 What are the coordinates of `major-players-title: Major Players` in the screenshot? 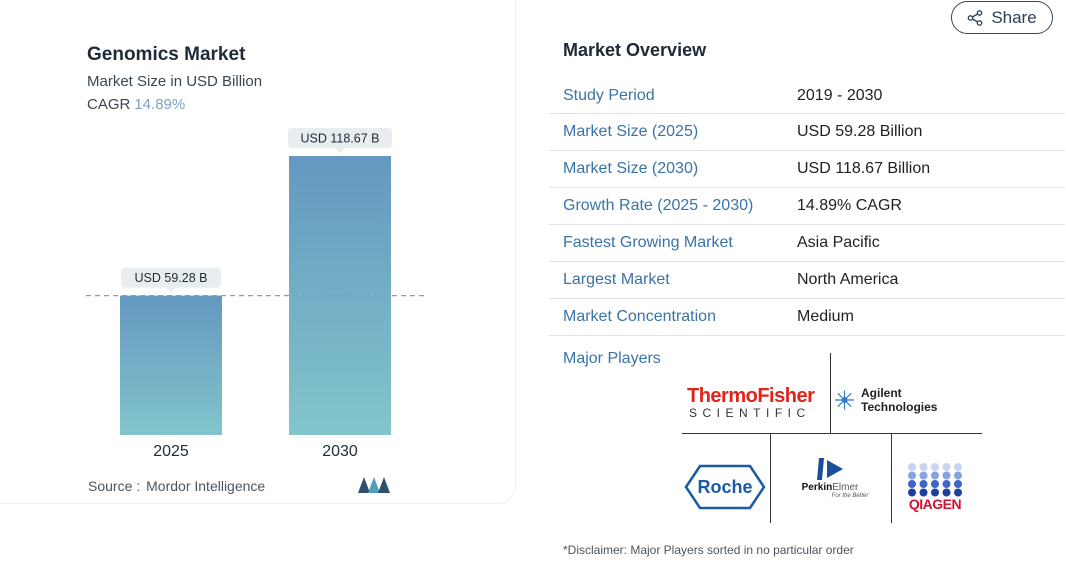 It's located at (612, 358).